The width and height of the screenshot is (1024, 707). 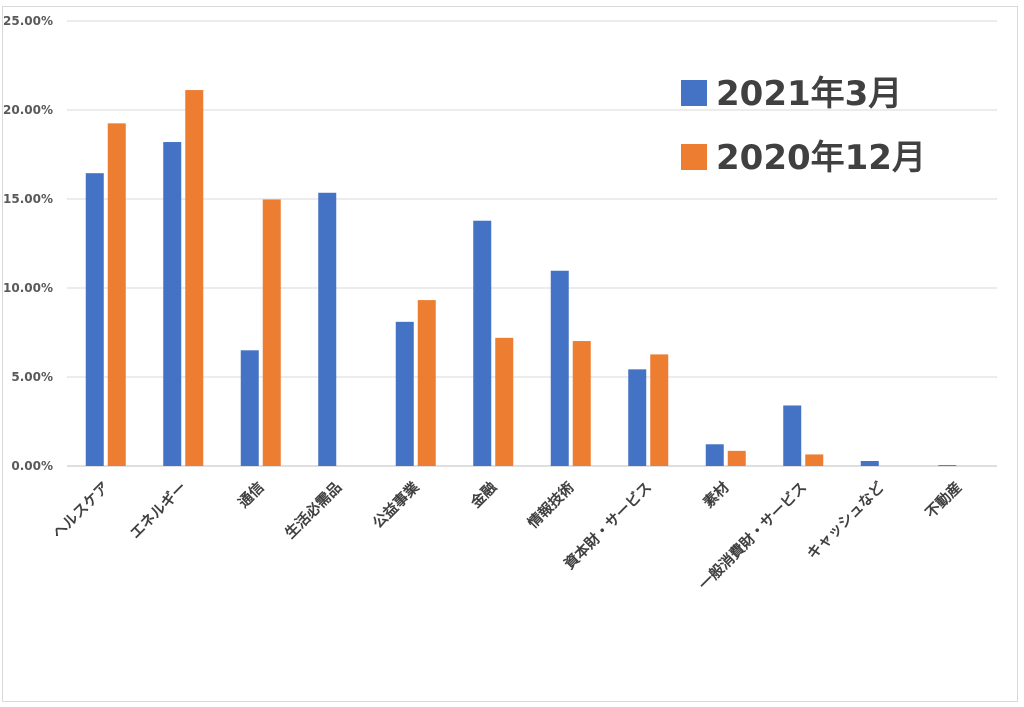 I want to click on x-category-label: ヘルスケア, so click(x=80, y=510).